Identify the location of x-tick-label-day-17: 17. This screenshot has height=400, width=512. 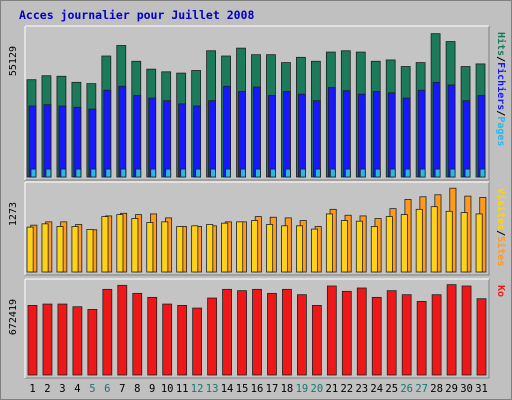
(272, 389).